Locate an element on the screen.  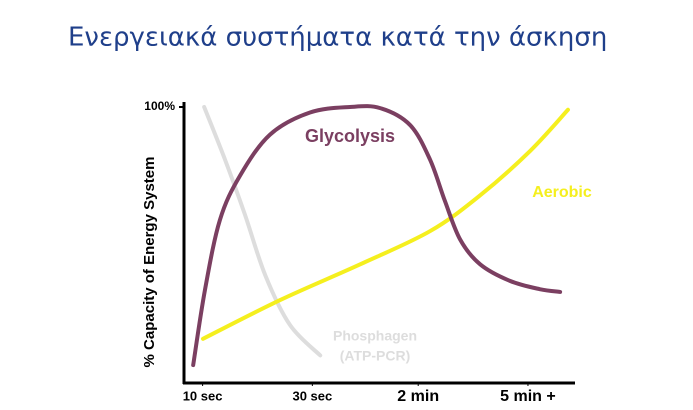
series-line is located at coordinates (262, 231).